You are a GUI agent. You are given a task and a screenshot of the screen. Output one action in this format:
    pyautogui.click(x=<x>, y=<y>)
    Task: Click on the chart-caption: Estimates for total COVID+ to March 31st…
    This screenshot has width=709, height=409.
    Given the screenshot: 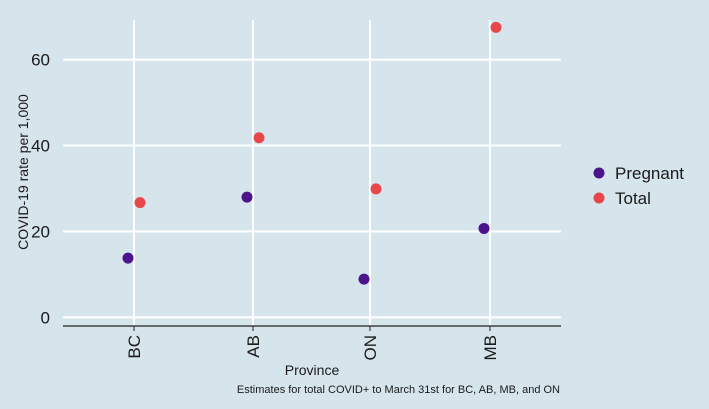 What is the action you would take?
    pyautogui.click(x=398, y=390)
    